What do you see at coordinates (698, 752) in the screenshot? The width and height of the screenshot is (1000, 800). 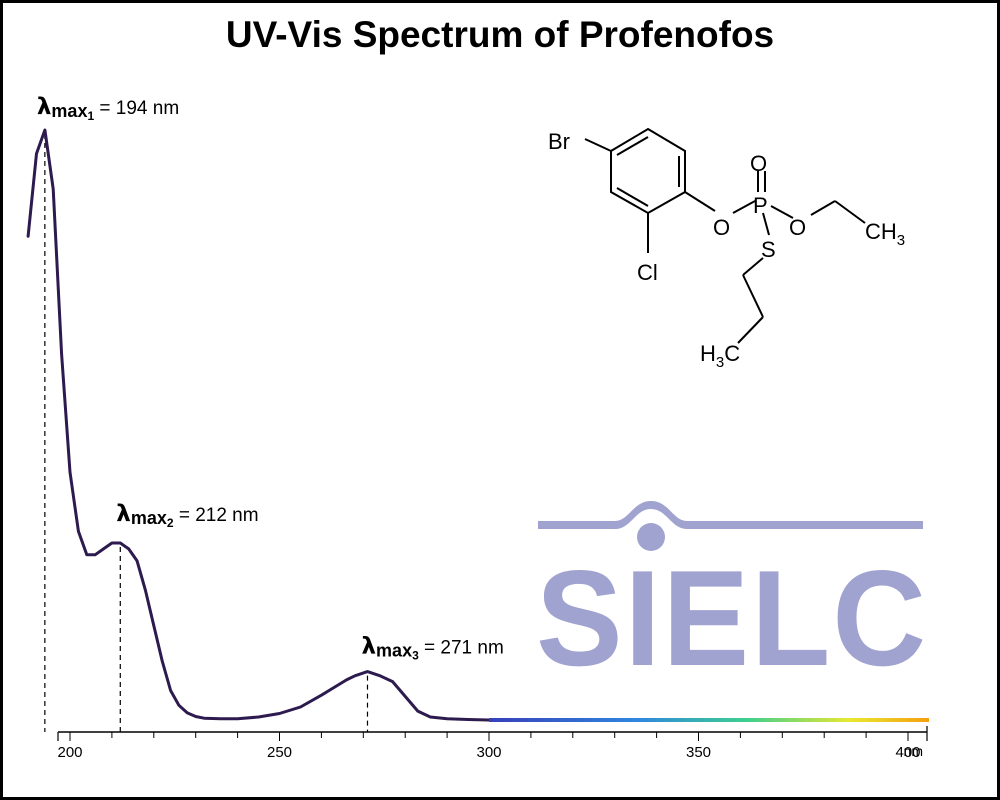 I see `x-tick-label: 350` at bounding box center [698, 752].